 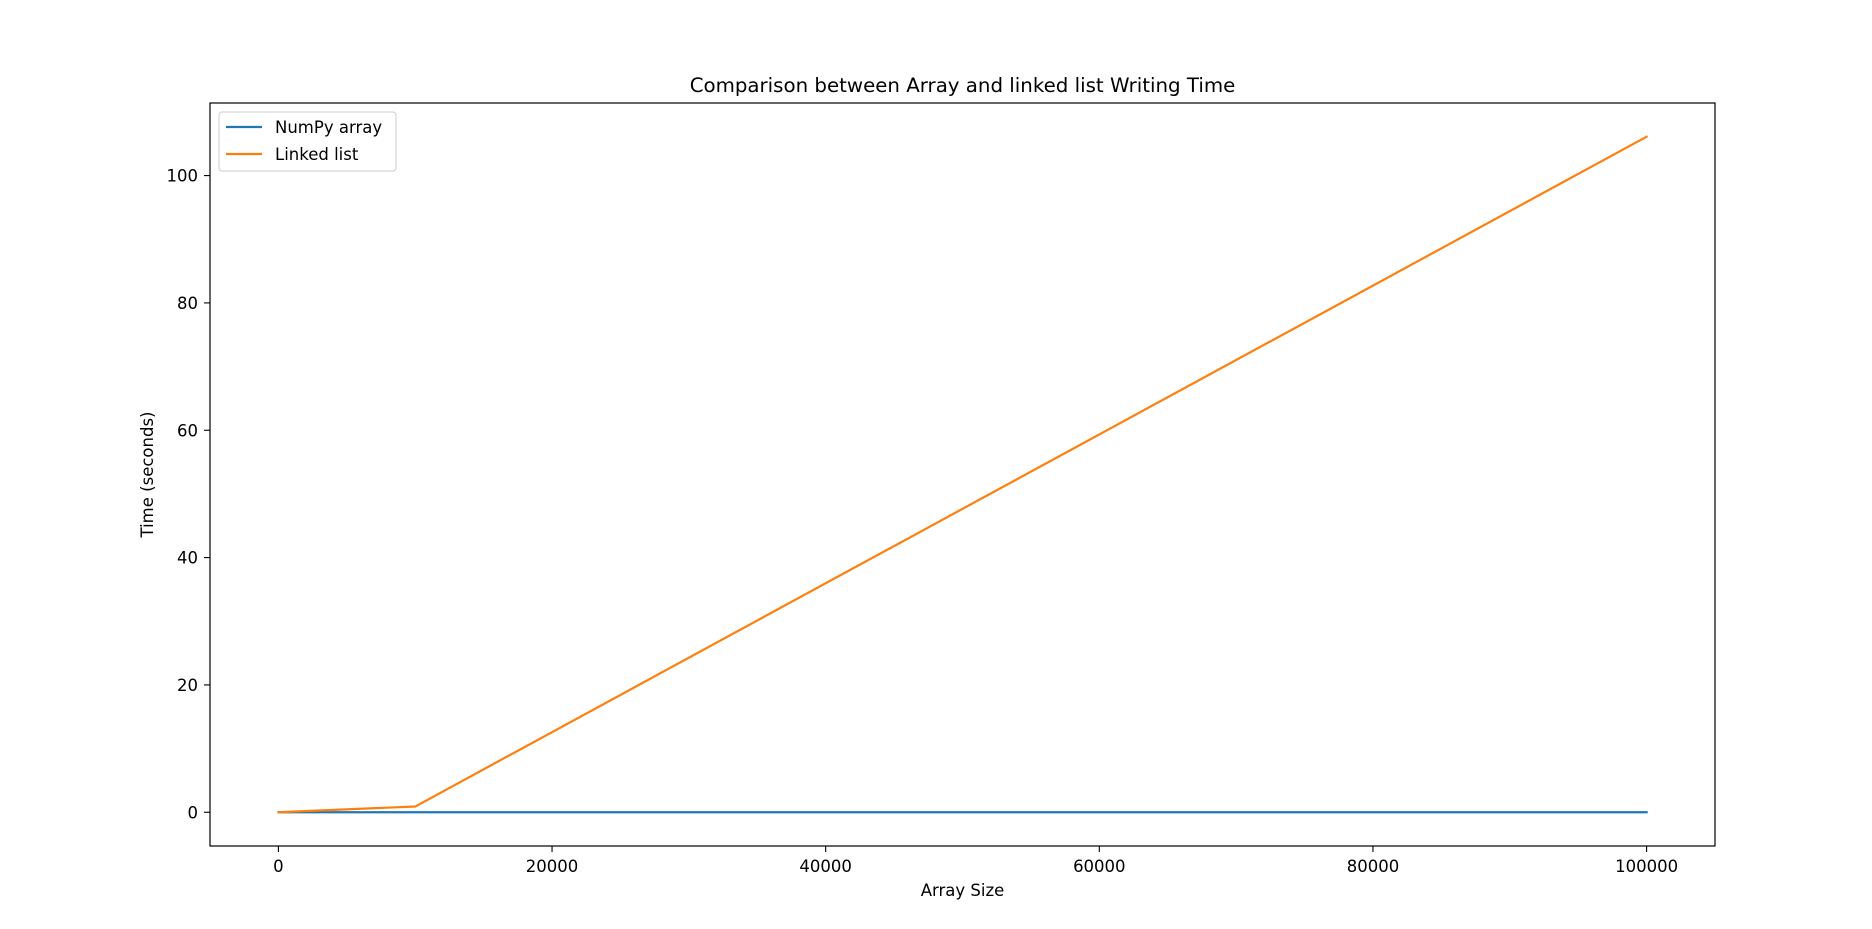 I want to click on x-tick-label: 40000, so click(x=825, y=866).